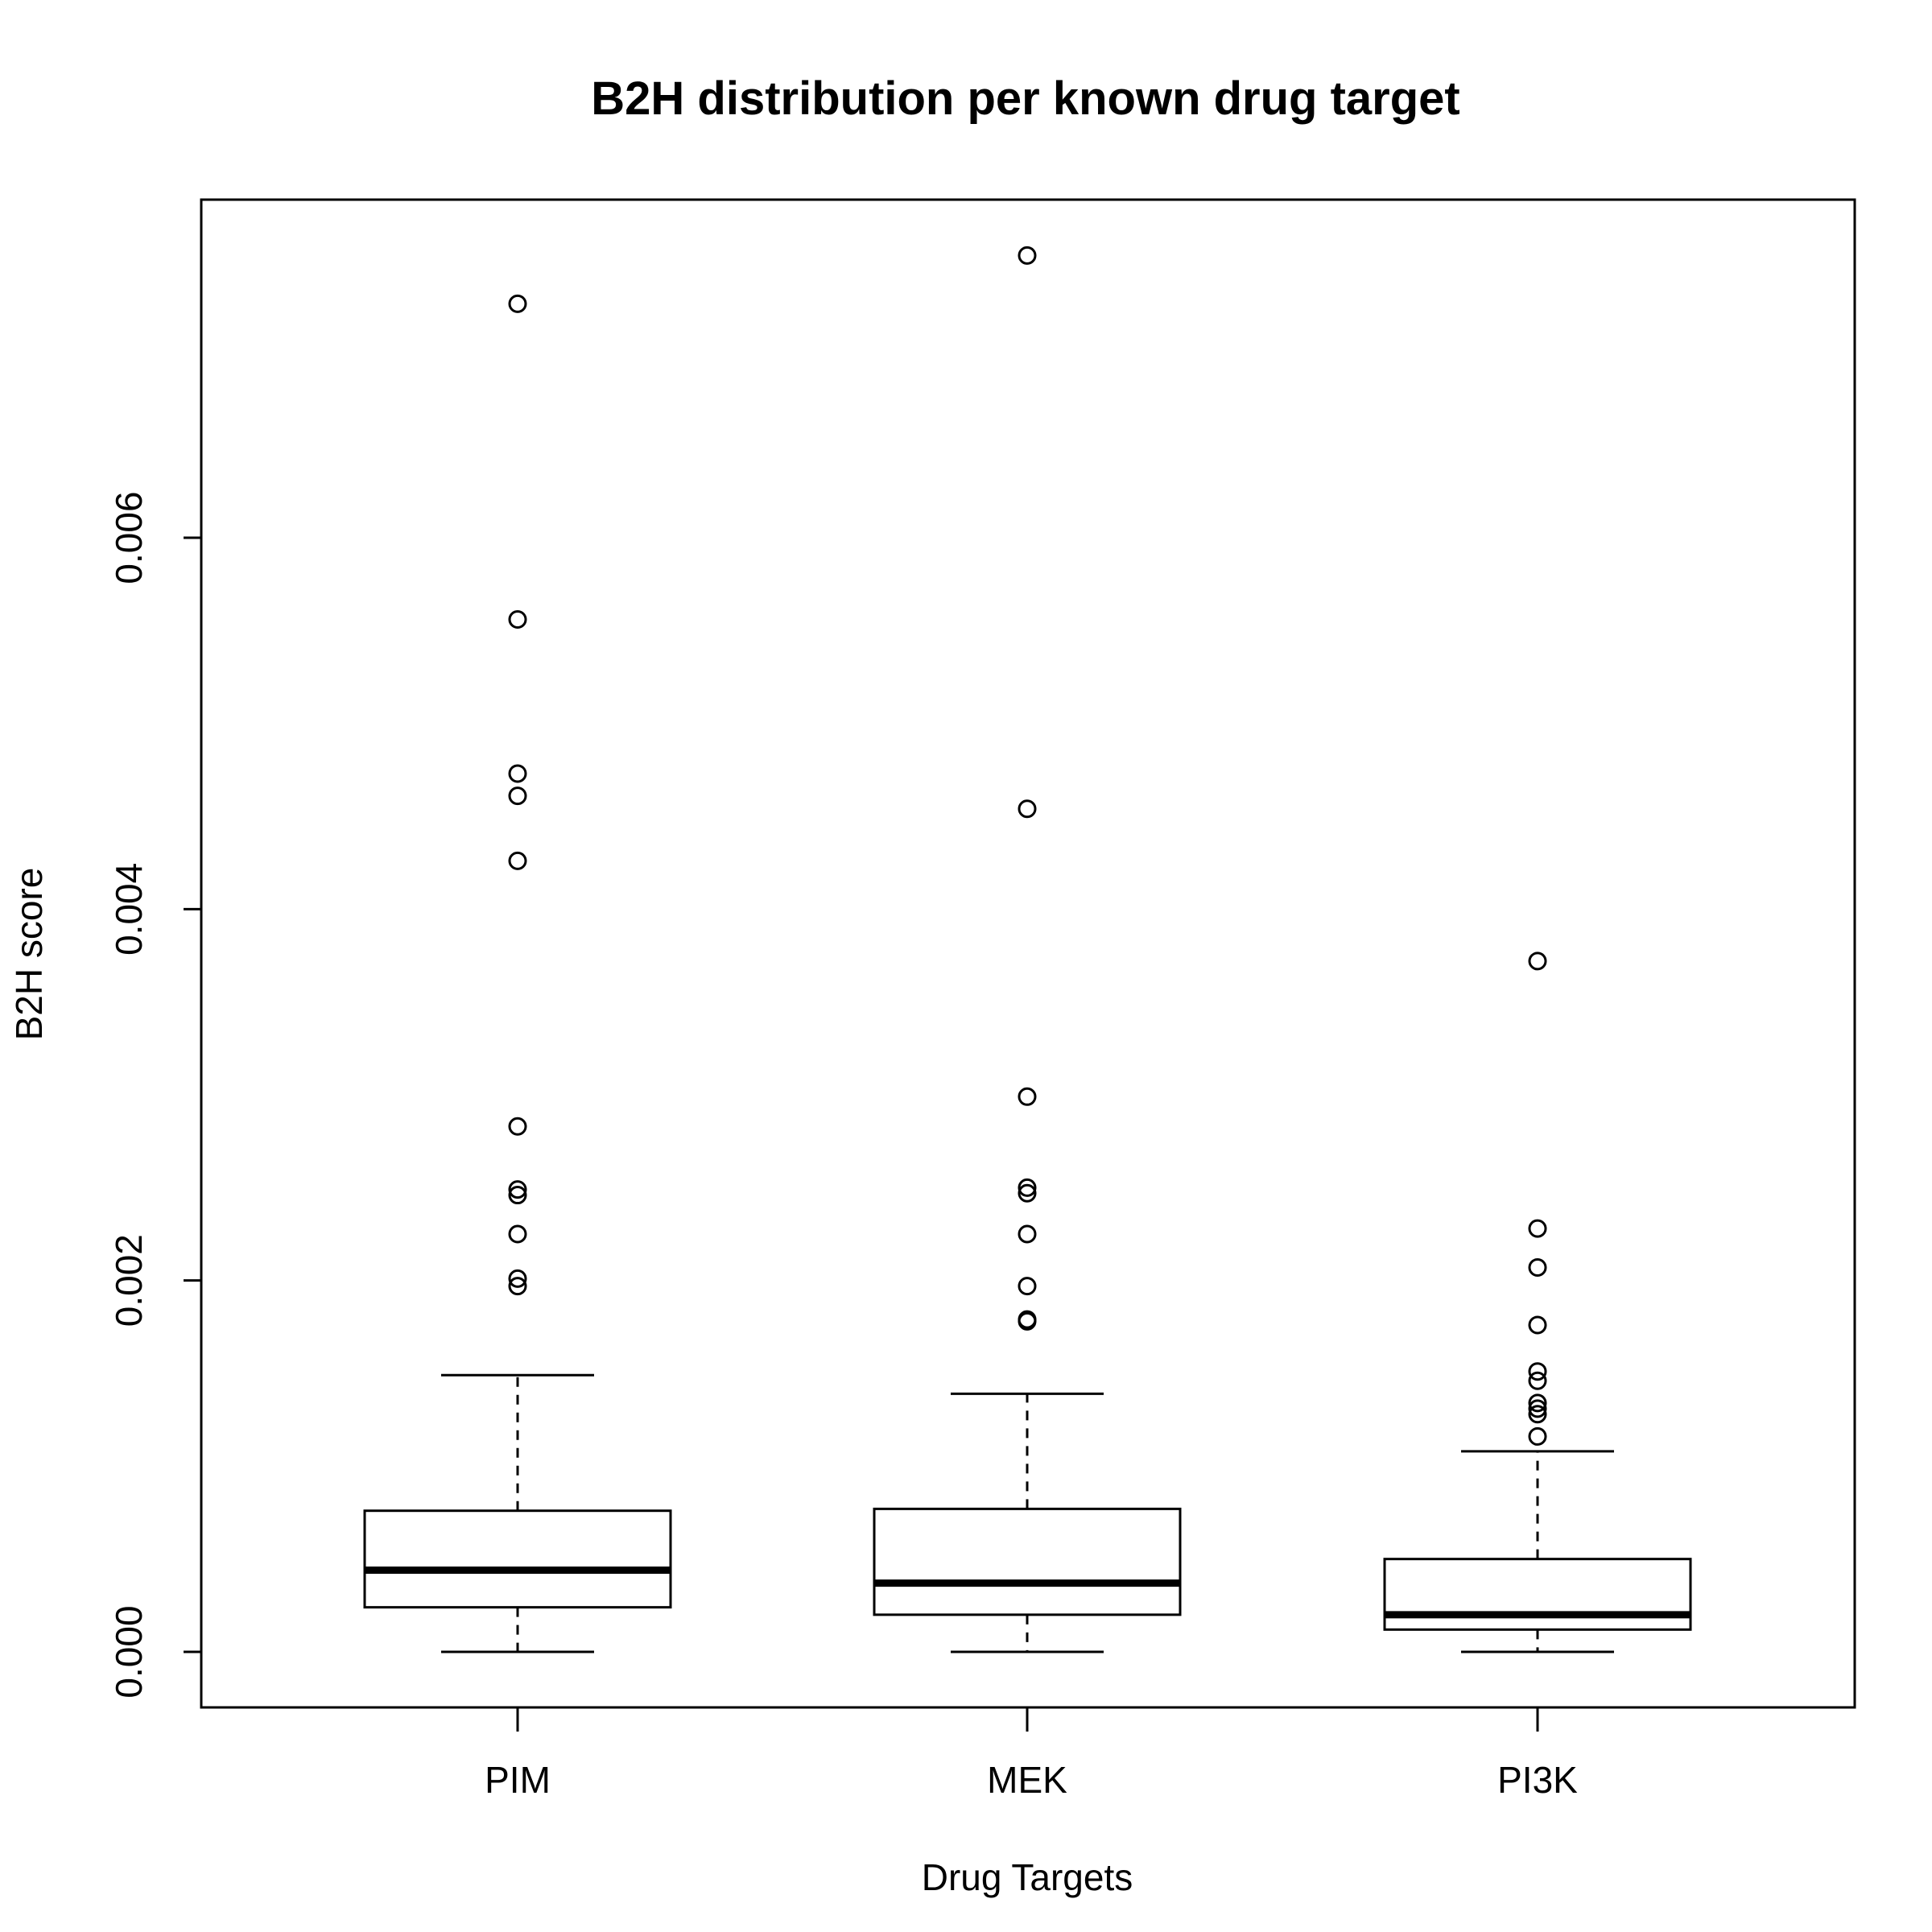  What do you see at coordinates (1537, 1780) in the screenshot?
I see `x-tick-label: PI3K` at bounding box center [1537, 1780].